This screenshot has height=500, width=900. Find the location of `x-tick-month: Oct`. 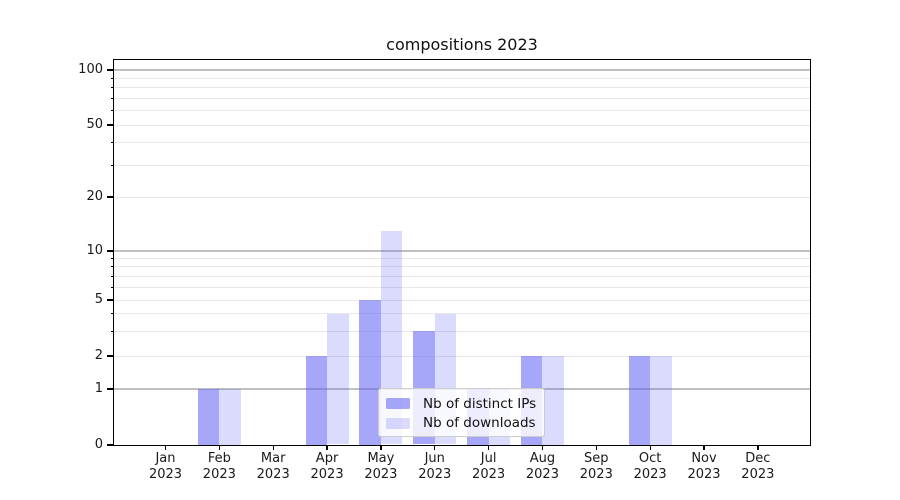

x-tick-month: Oct is located at coordinates (650, 458).